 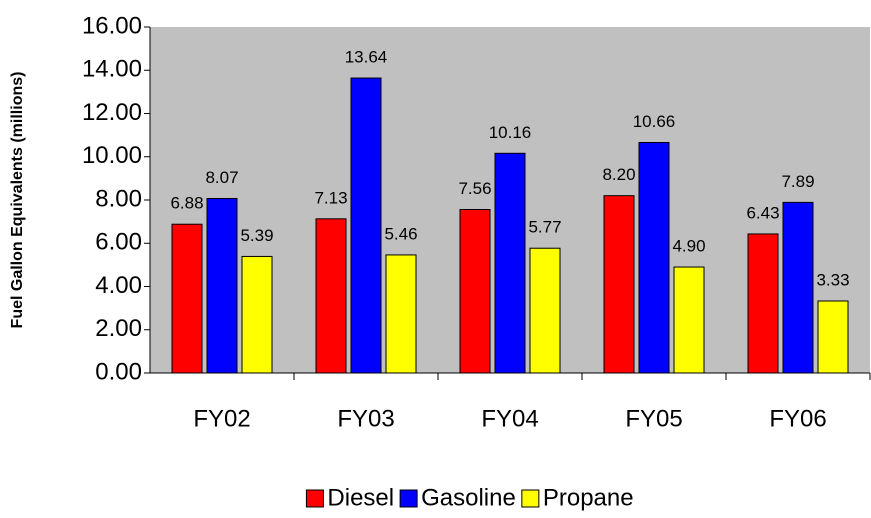 What do you see at coordinates (330, 197) in the screenshot?
I see `value-label: 7.13` at bounding box center [330, 197].